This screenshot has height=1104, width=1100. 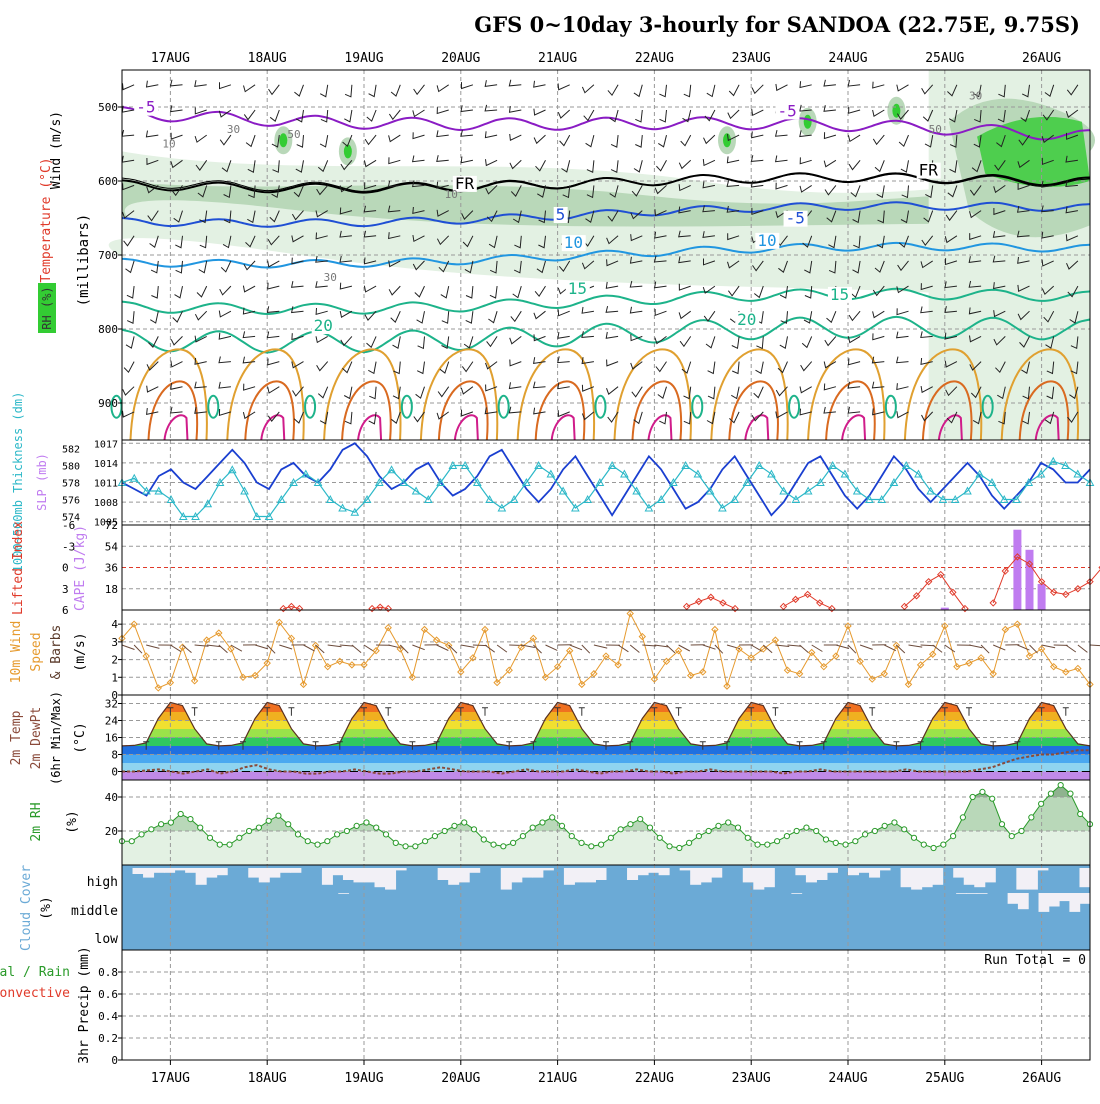 I want to click on temp-minmax-bar, so click(x=969, y=712).